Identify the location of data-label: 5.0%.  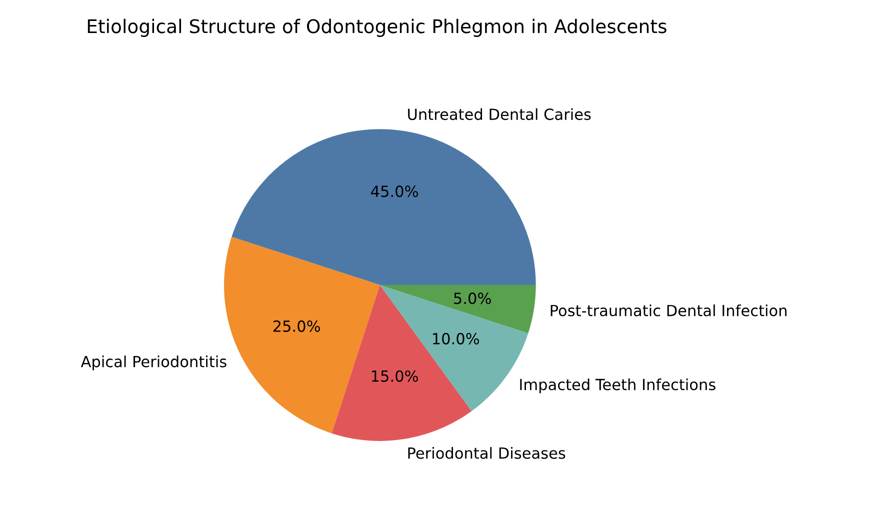
(472, 298).